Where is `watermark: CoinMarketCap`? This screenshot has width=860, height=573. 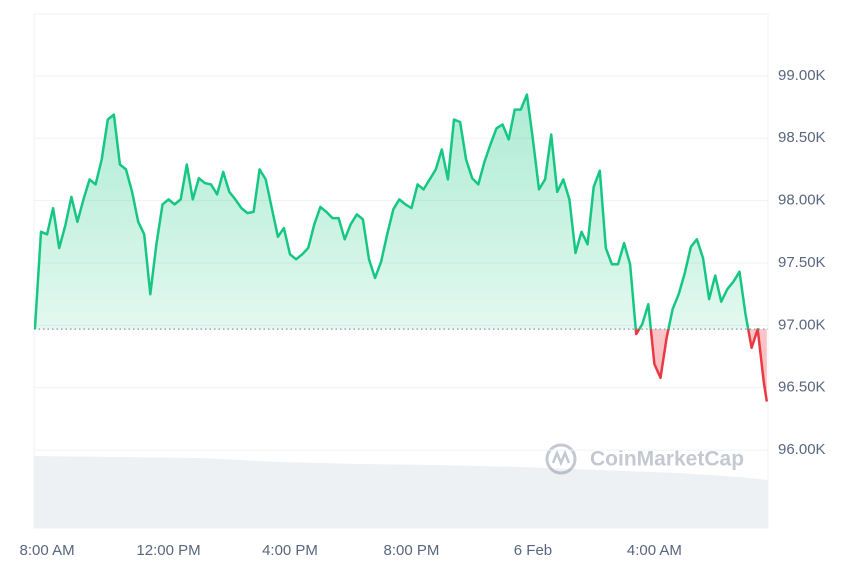 watermark: CoinMarketCap is located at coordinates (644, 459).